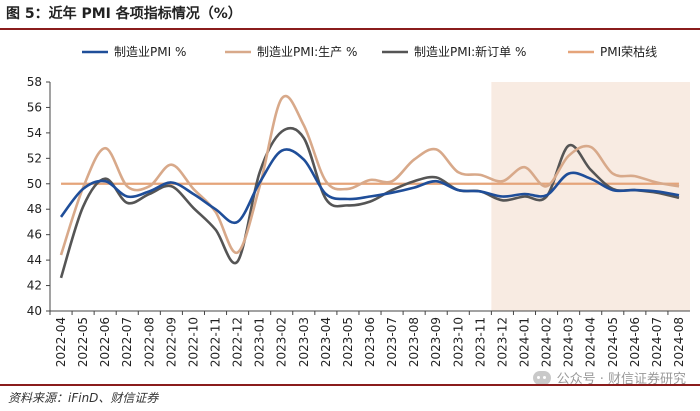 This screenshot has height=411, width=700. Describe the element at coordinates (34, 184) in the screenshot. I see `y-tick-label: 50` at that location.